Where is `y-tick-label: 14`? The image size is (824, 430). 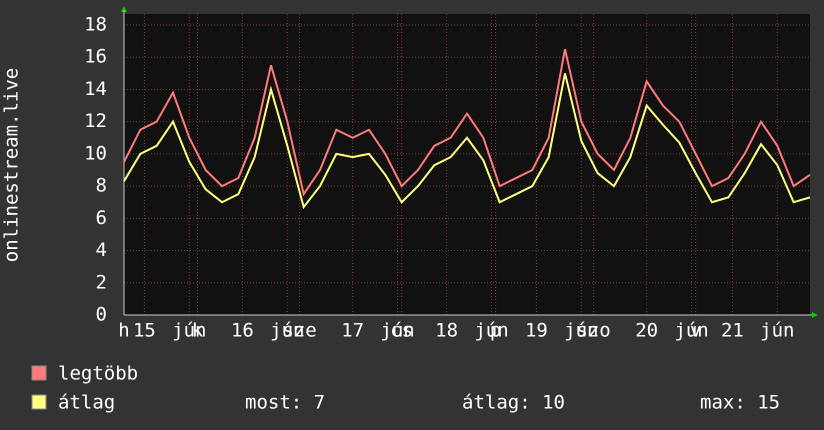 y-tick-label: 14 is located at coordinates (95, 89).